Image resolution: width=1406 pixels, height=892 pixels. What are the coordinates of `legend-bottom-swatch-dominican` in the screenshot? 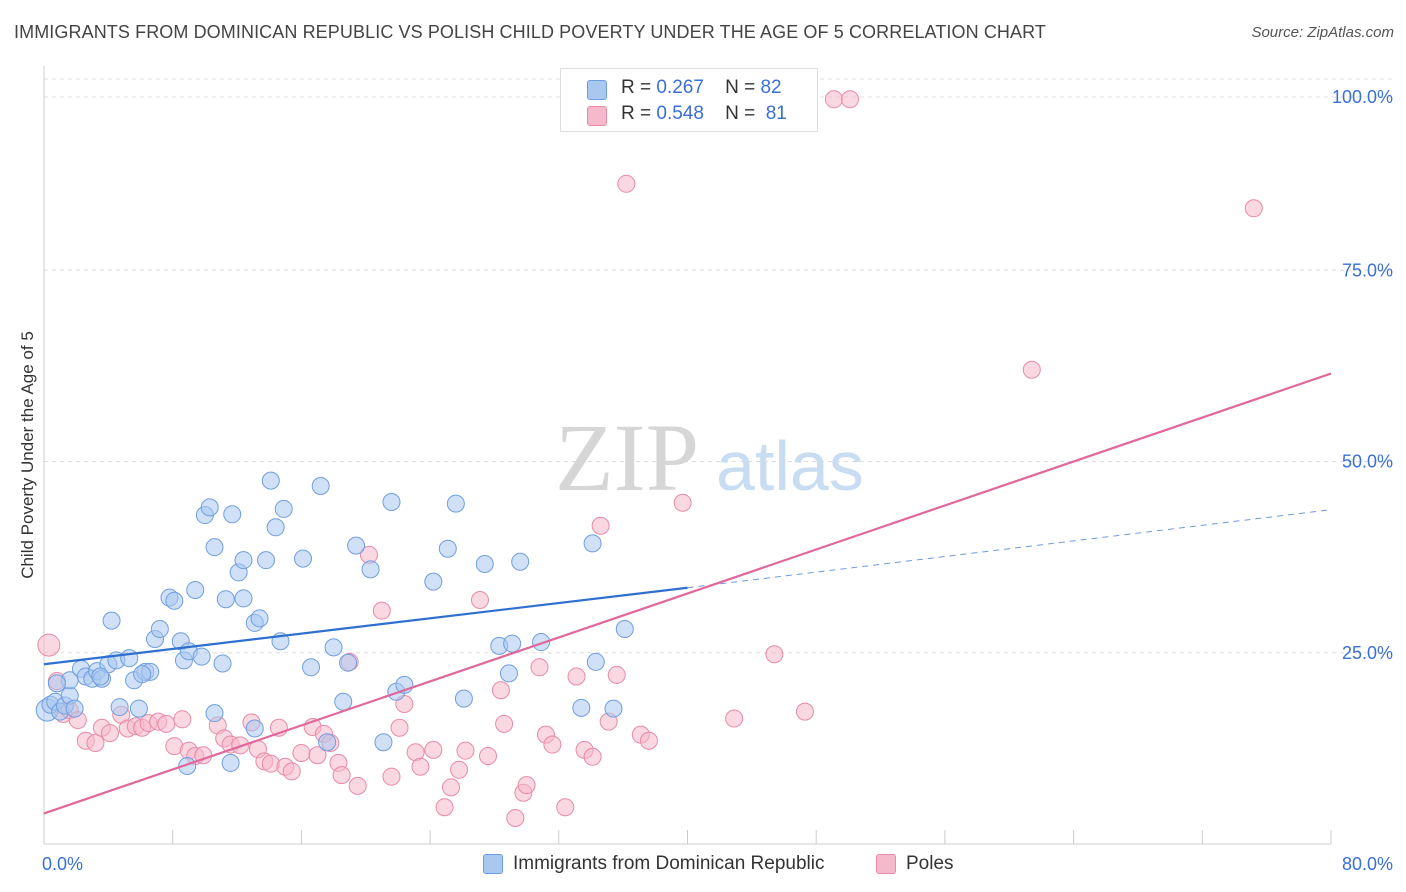 It's located at (493, 864).